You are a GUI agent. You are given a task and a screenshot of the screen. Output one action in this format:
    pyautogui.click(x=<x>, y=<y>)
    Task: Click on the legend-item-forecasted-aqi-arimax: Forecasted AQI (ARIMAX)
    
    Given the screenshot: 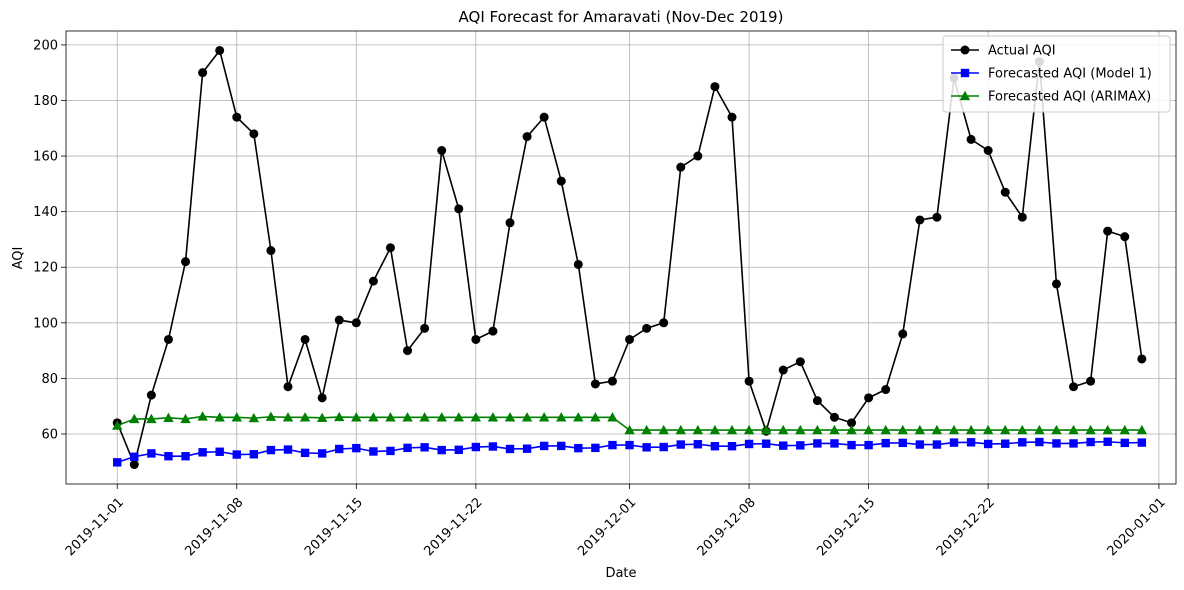 What is the action you would take?
    pyautogui.click(x=1051, y=97)
    